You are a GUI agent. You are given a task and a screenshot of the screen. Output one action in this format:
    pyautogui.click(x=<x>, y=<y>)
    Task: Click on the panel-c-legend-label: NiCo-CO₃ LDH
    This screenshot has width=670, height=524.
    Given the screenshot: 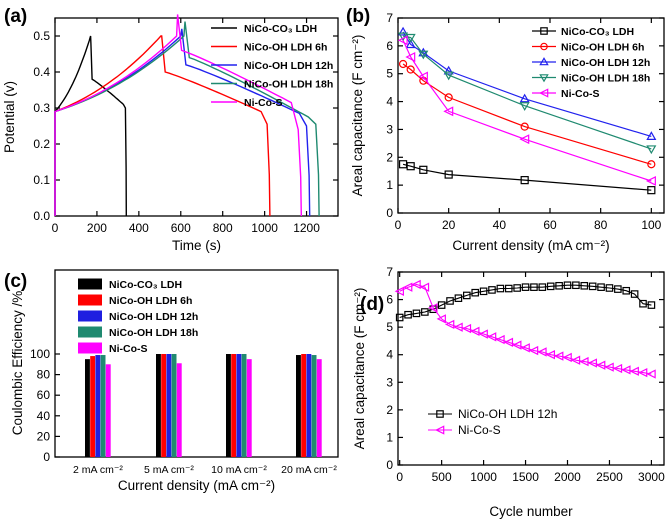 What is the action you would take?
    pyautogui.click(x=145, y=285)
    